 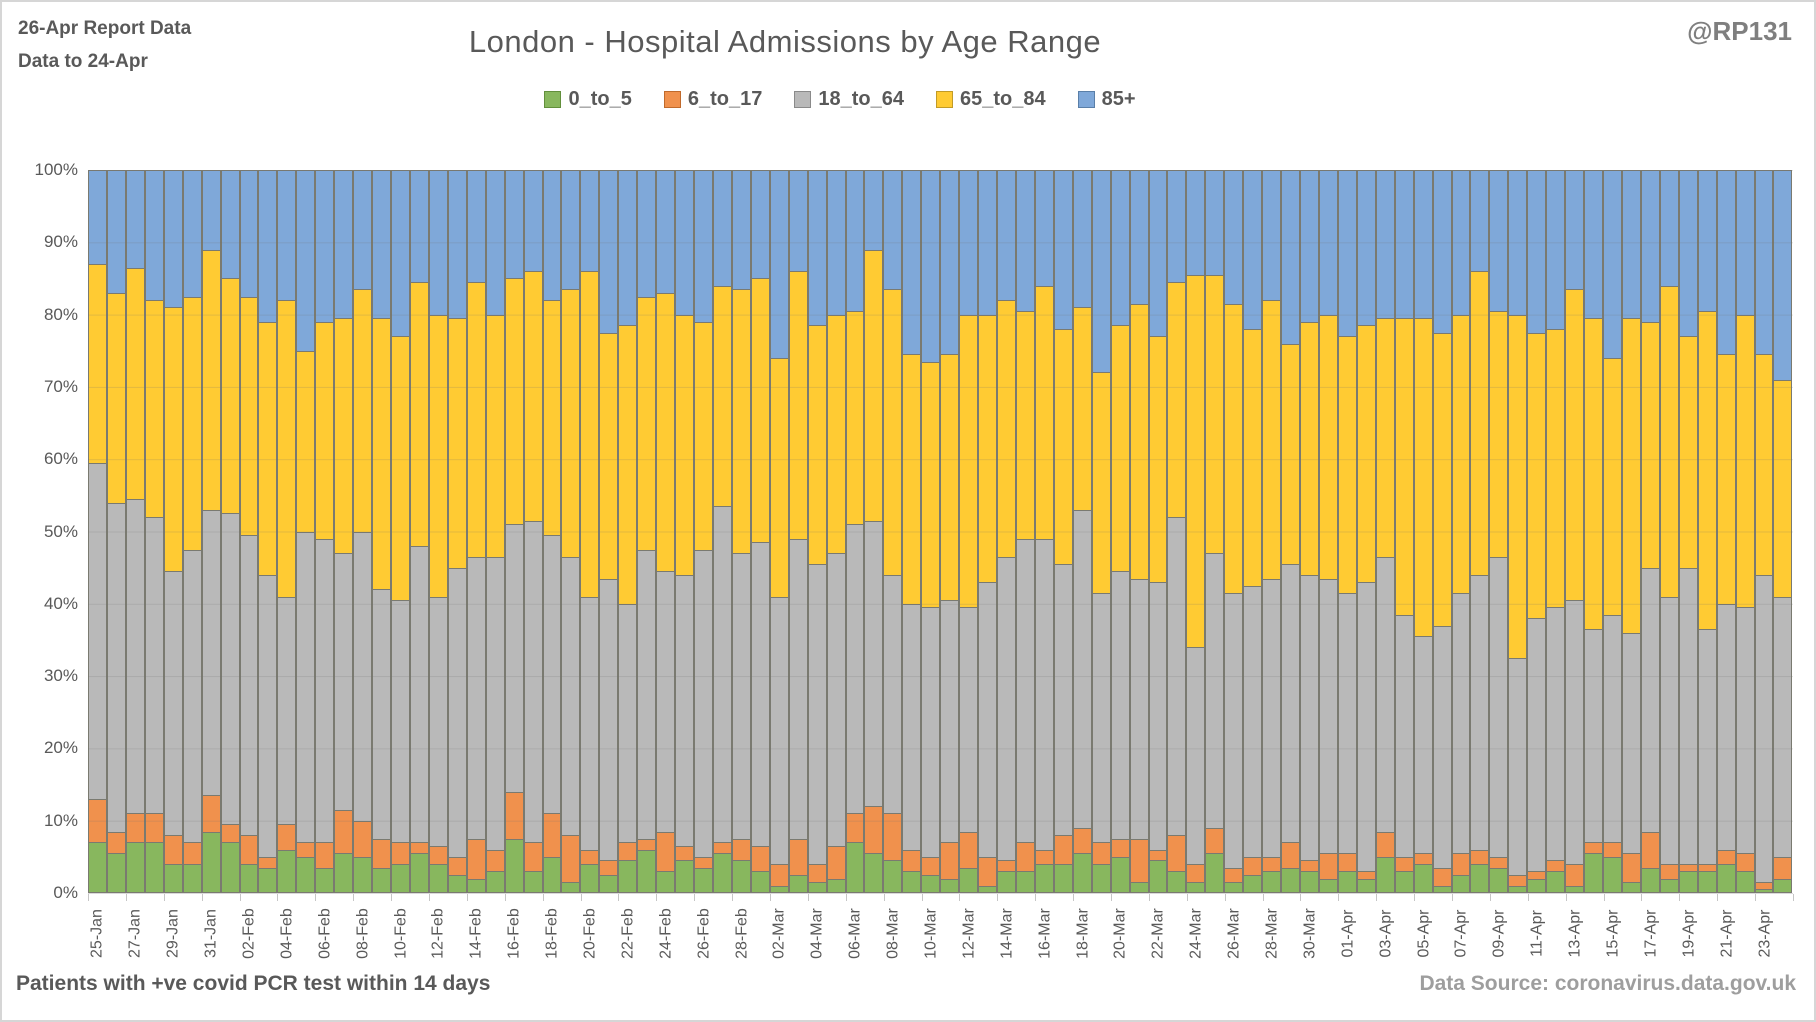 What do you see at coordinates (1650, 531) in the screenshot?
I see `bar-17-Apr` at bounding box center [1650, 531].